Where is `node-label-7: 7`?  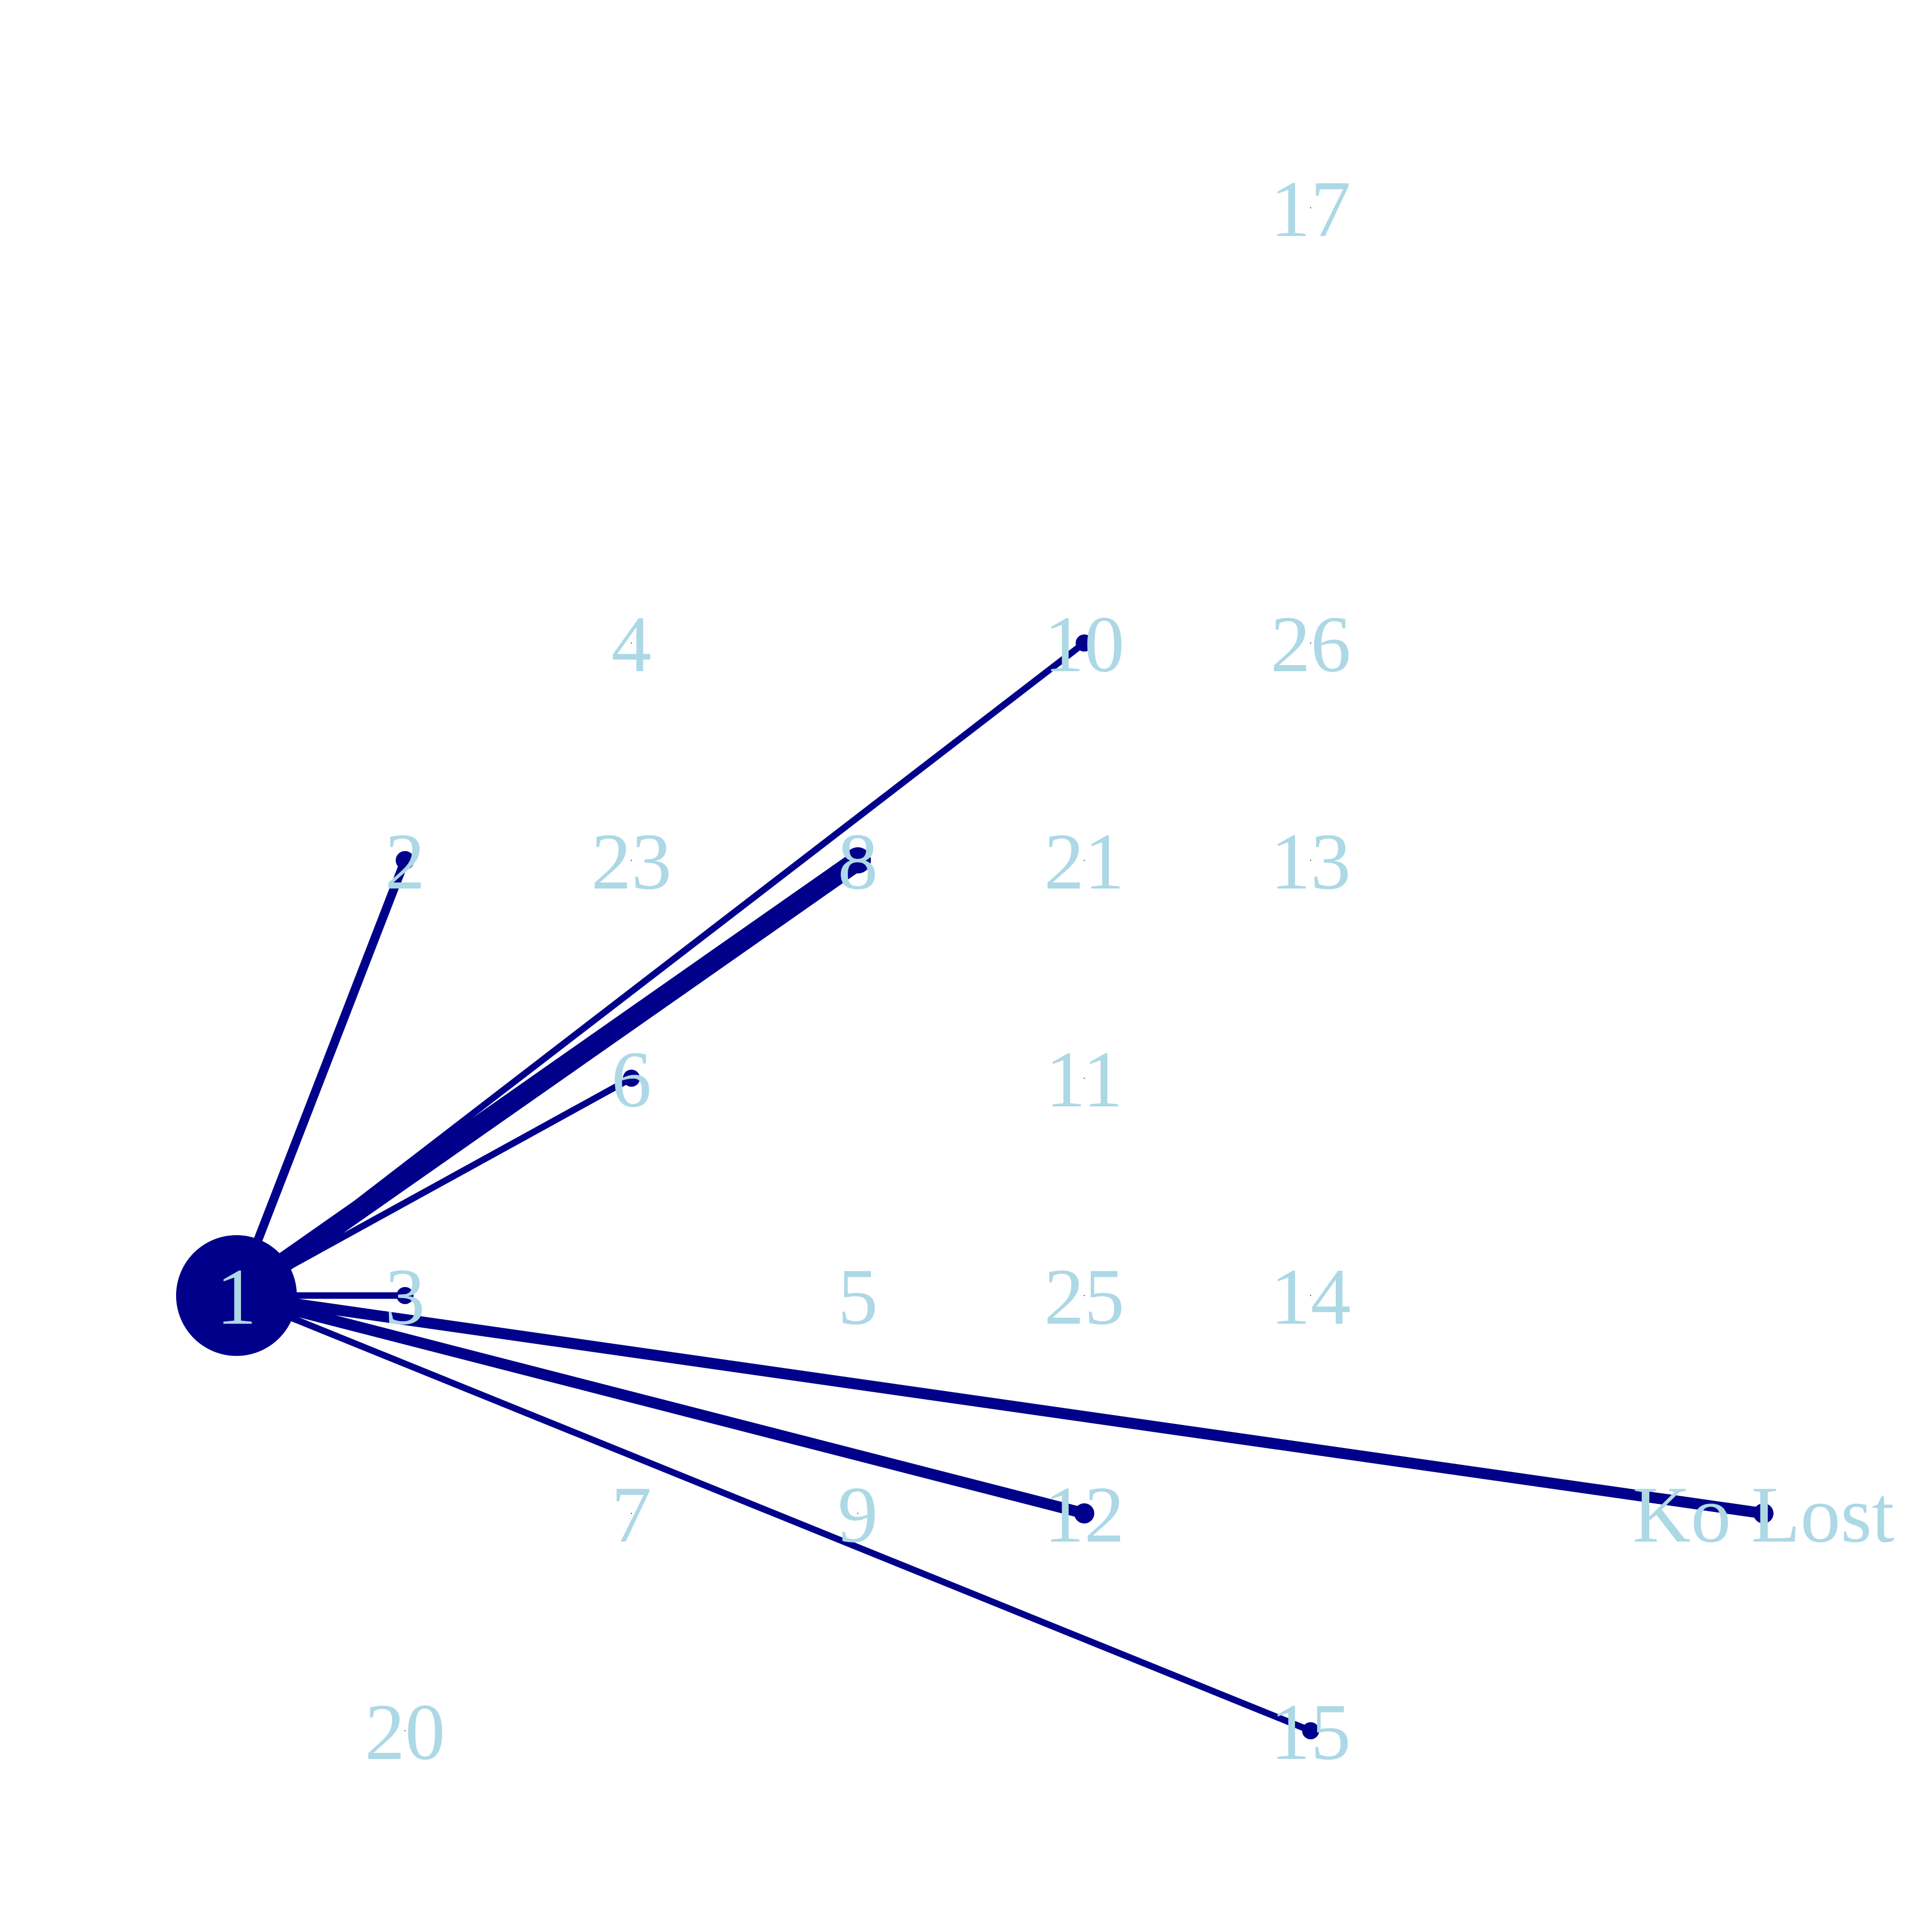 node-label-7: 7 is located at coordinates (631, 1515).